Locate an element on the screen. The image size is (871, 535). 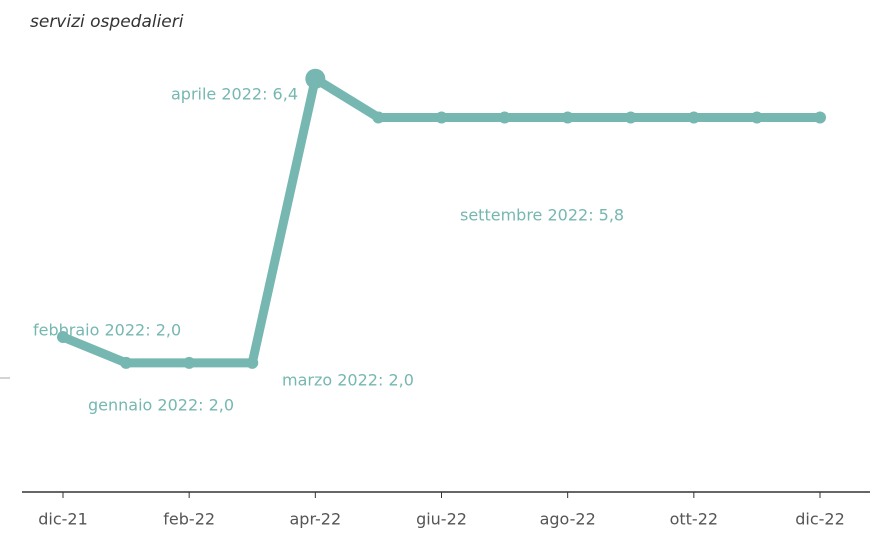
x-tick-label: dic-21 is located at coordinates (63, 519).